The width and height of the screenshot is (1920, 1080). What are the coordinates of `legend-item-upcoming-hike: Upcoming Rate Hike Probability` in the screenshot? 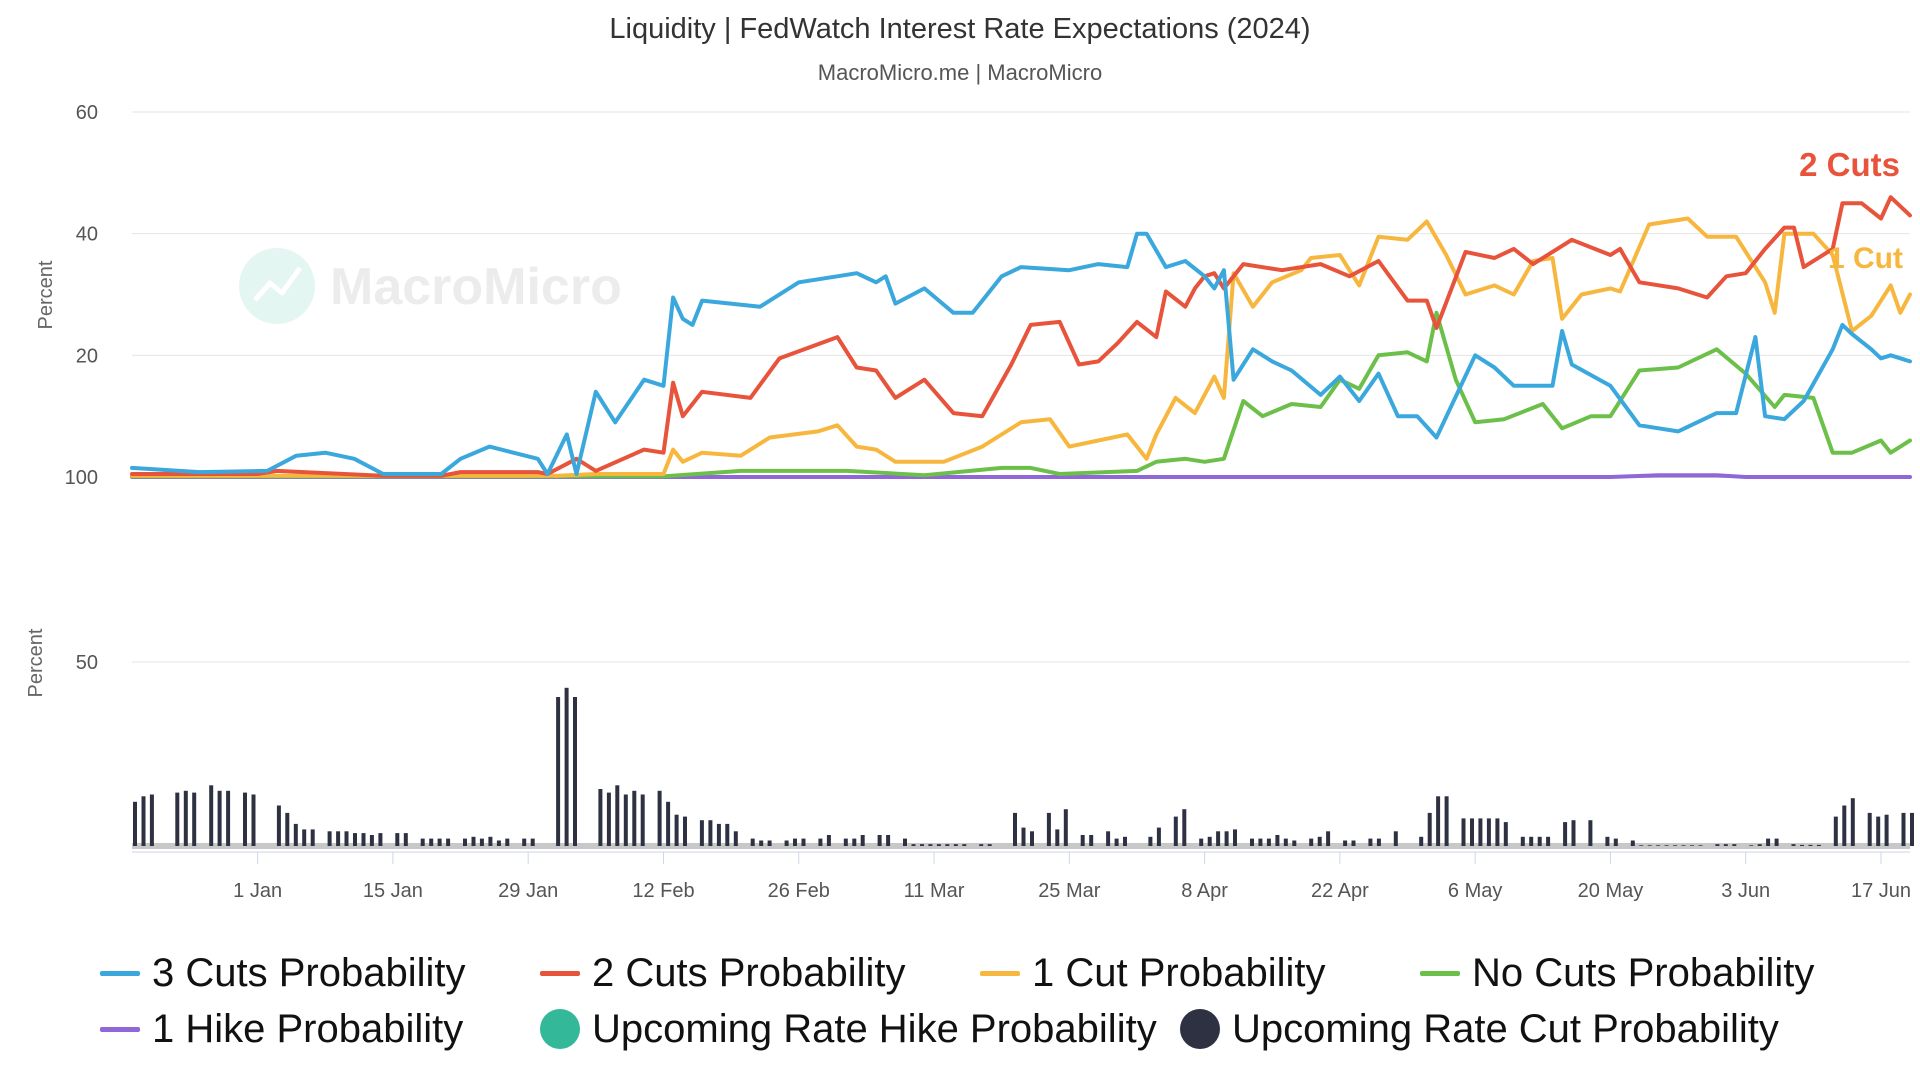 It's located at (860, 1029).